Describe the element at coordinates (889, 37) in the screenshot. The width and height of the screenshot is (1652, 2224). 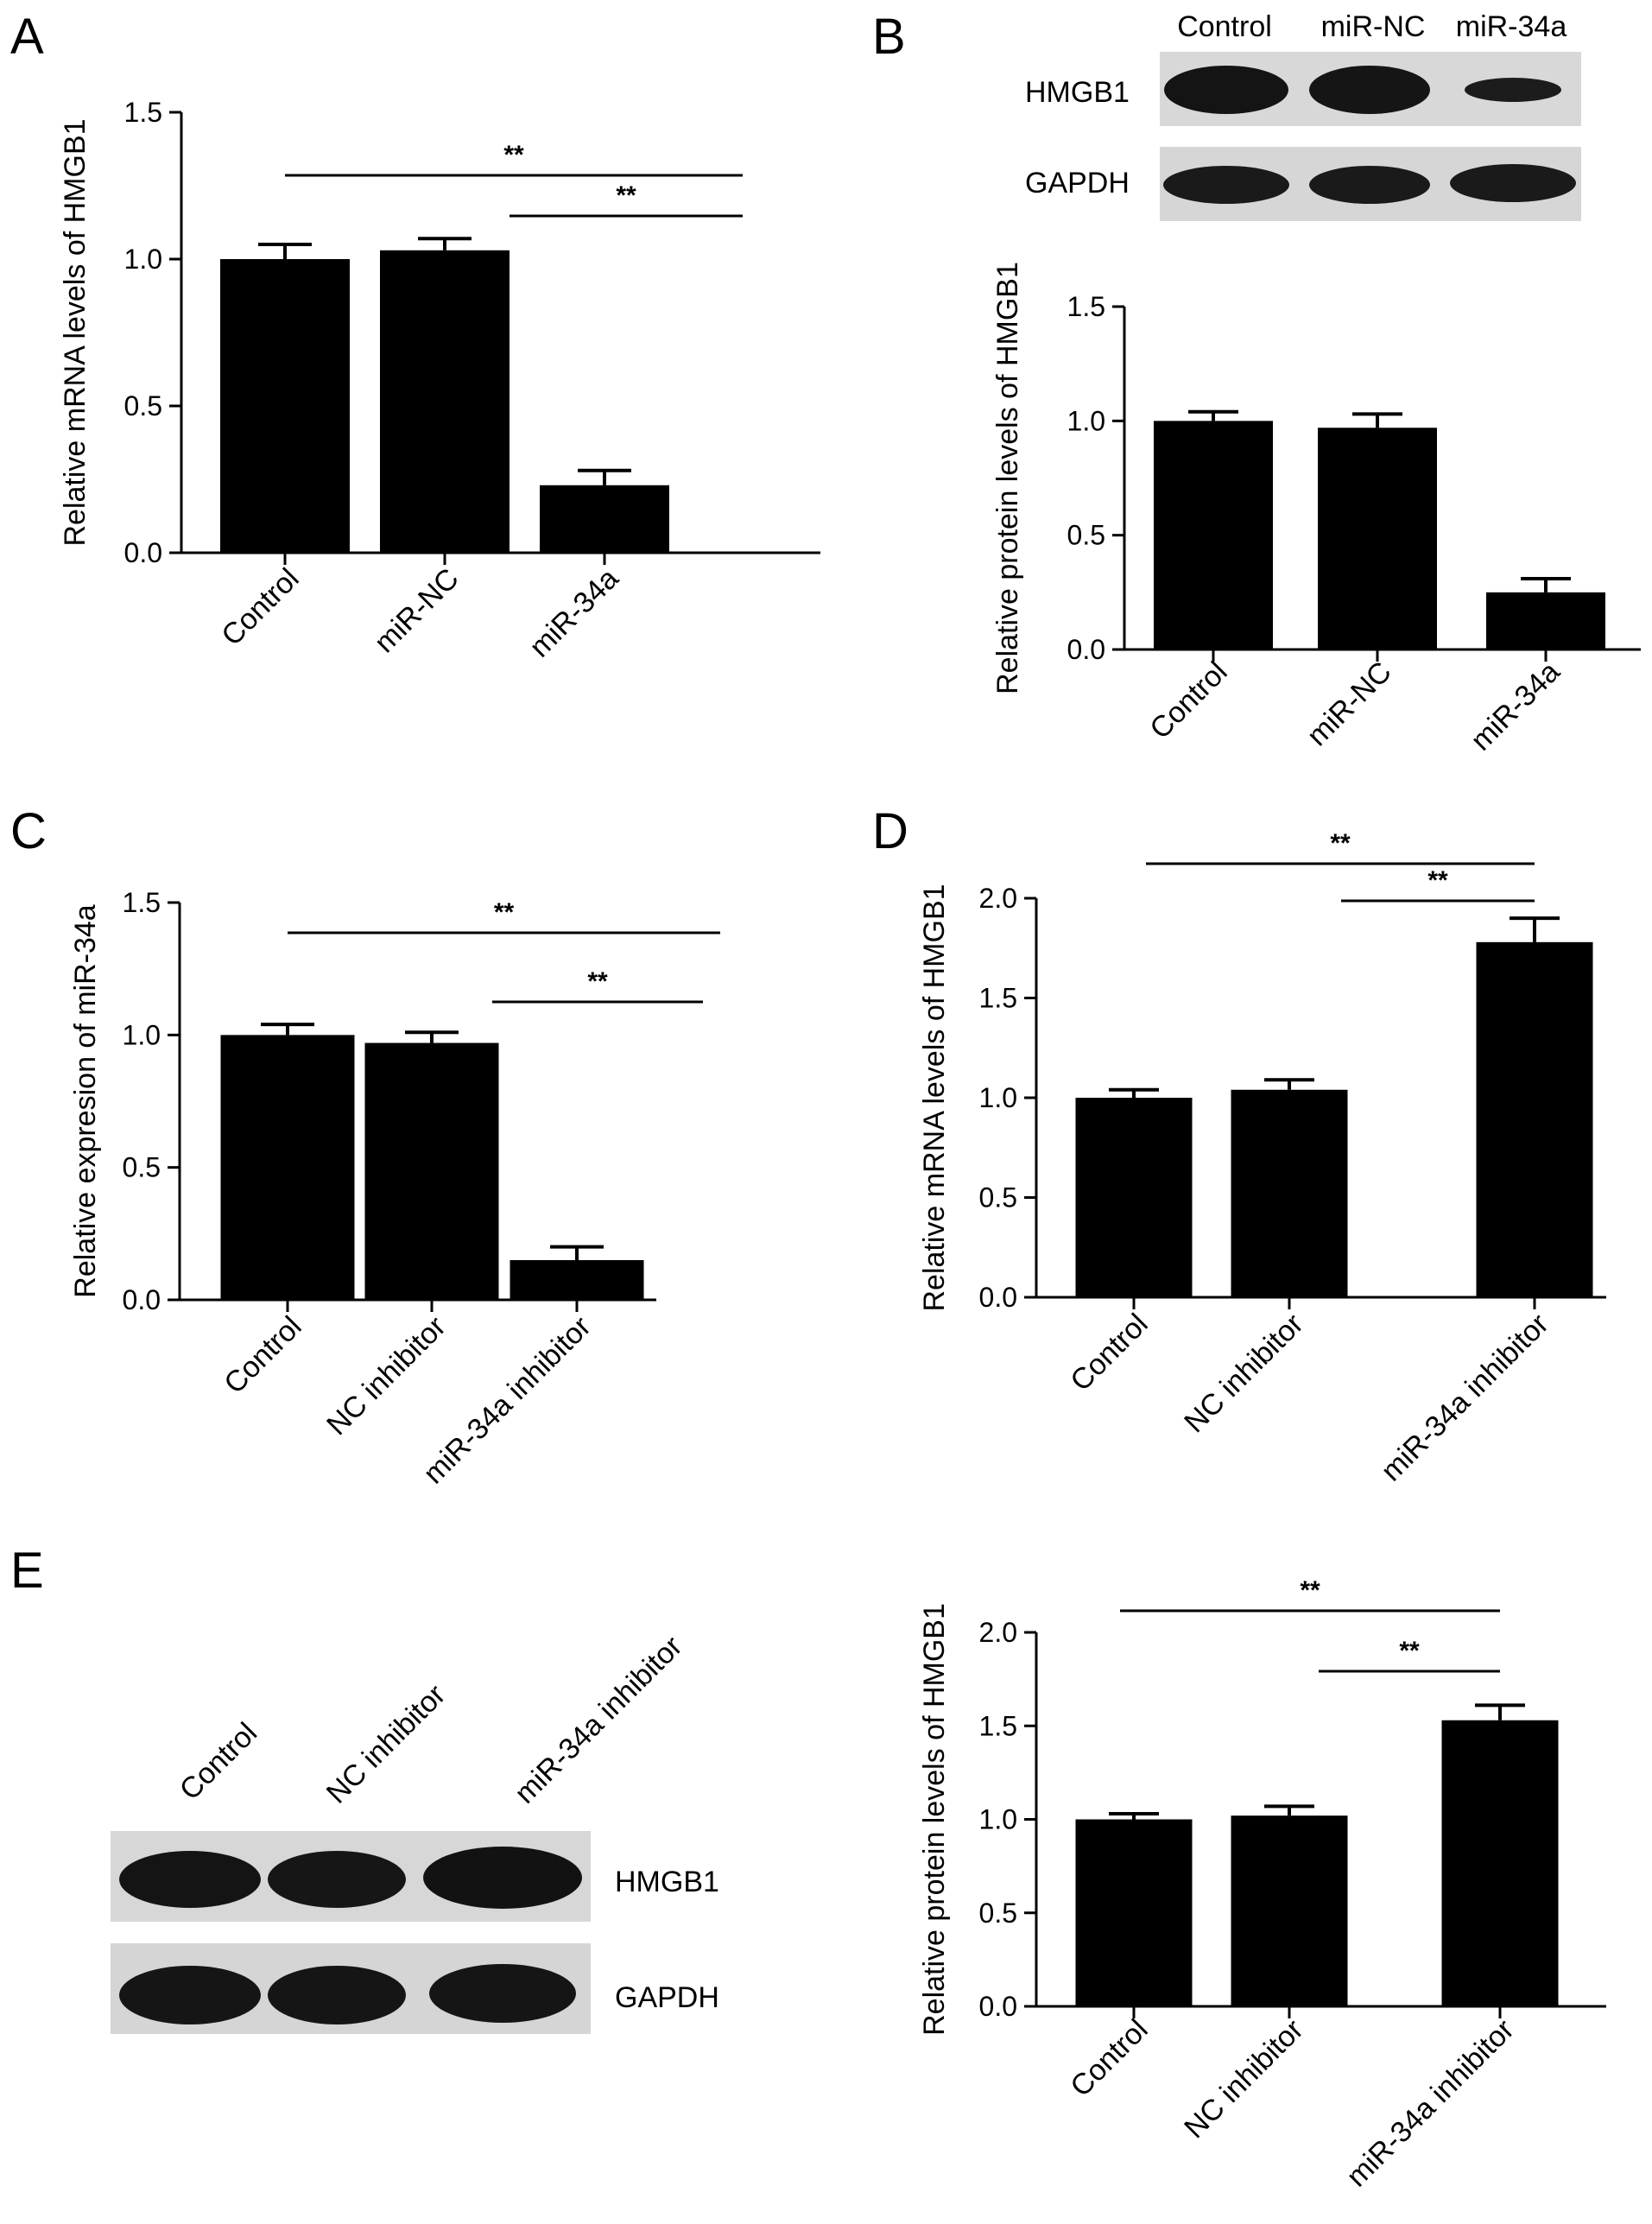
I see `panel-letter-b: B` at that location.